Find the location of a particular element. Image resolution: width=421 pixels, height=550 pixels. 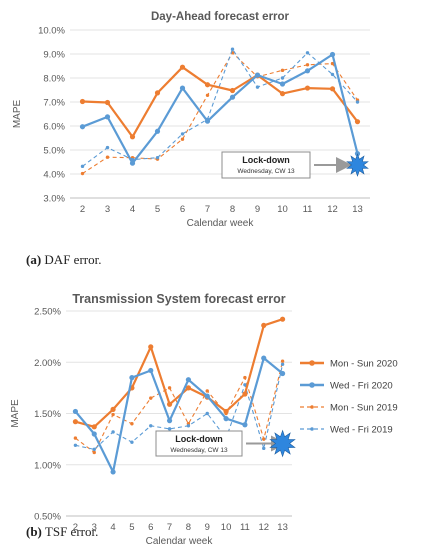

y-tick-label: 9.0% is located at coordinates (54, 55).